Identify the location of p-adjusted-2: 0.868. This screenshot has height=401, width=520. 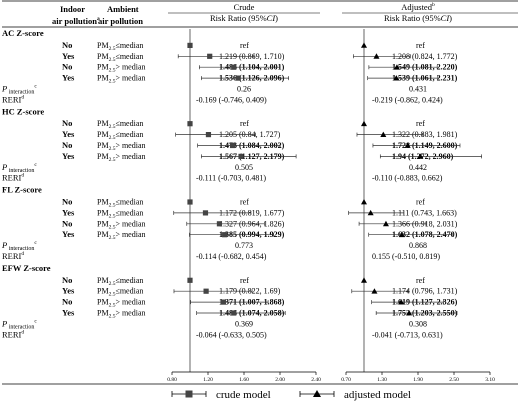
(418, 245).